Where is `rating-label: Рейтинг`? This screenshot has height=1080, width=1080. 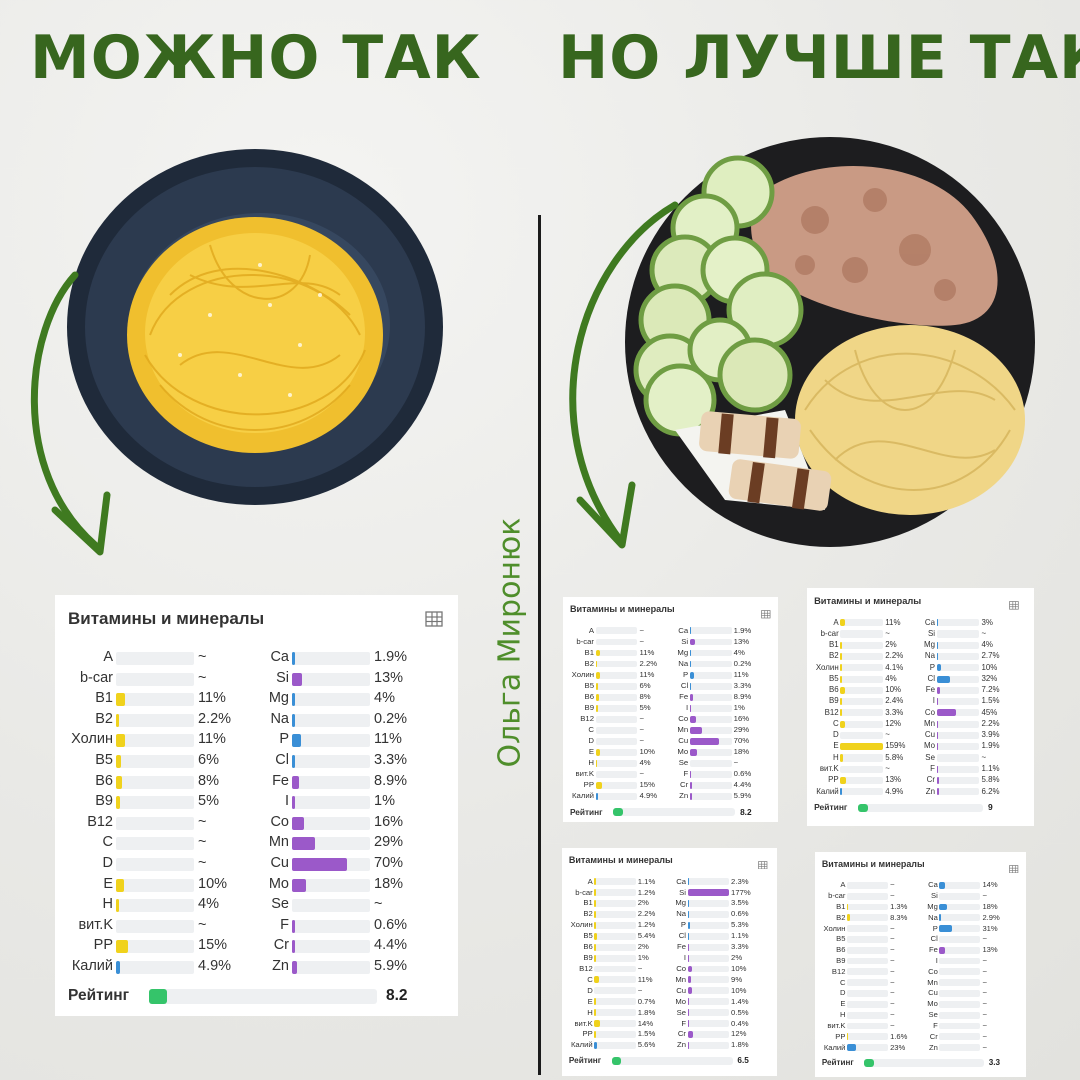
rating-label: Рейтинг is located at coordinates (586, 811).